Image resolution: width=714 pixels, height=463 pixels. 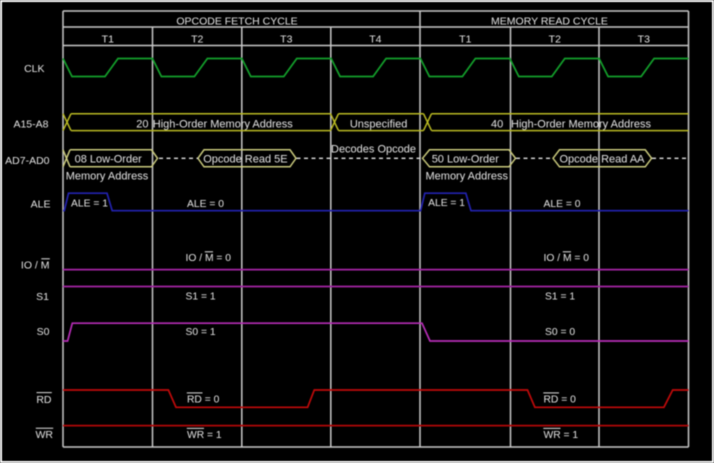 I want to click on svg-text: RD, so click(x=44, y=400).